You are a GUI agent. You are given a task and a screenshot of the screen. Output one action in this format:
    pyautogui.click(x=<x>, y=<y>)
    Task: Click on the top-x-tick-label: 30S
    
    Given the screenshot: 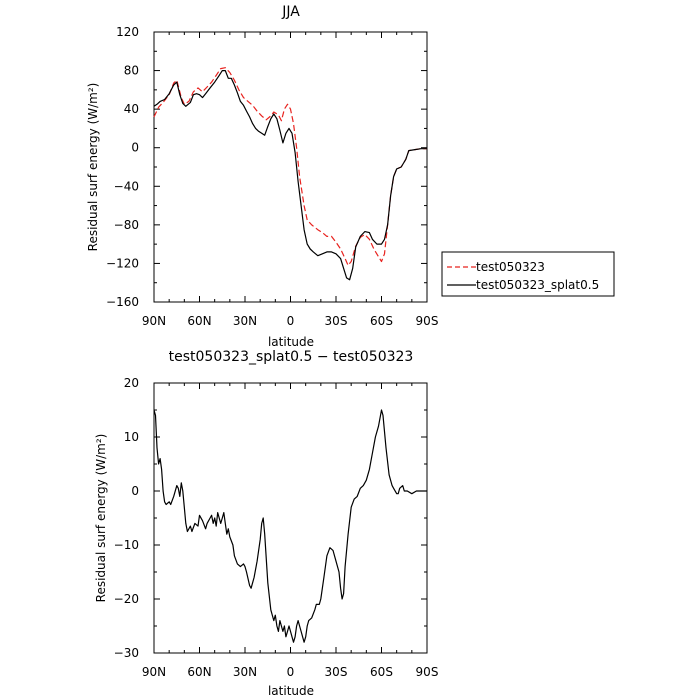 What is the action you would take?
    pyautogui.click(x=336, y=321)
    